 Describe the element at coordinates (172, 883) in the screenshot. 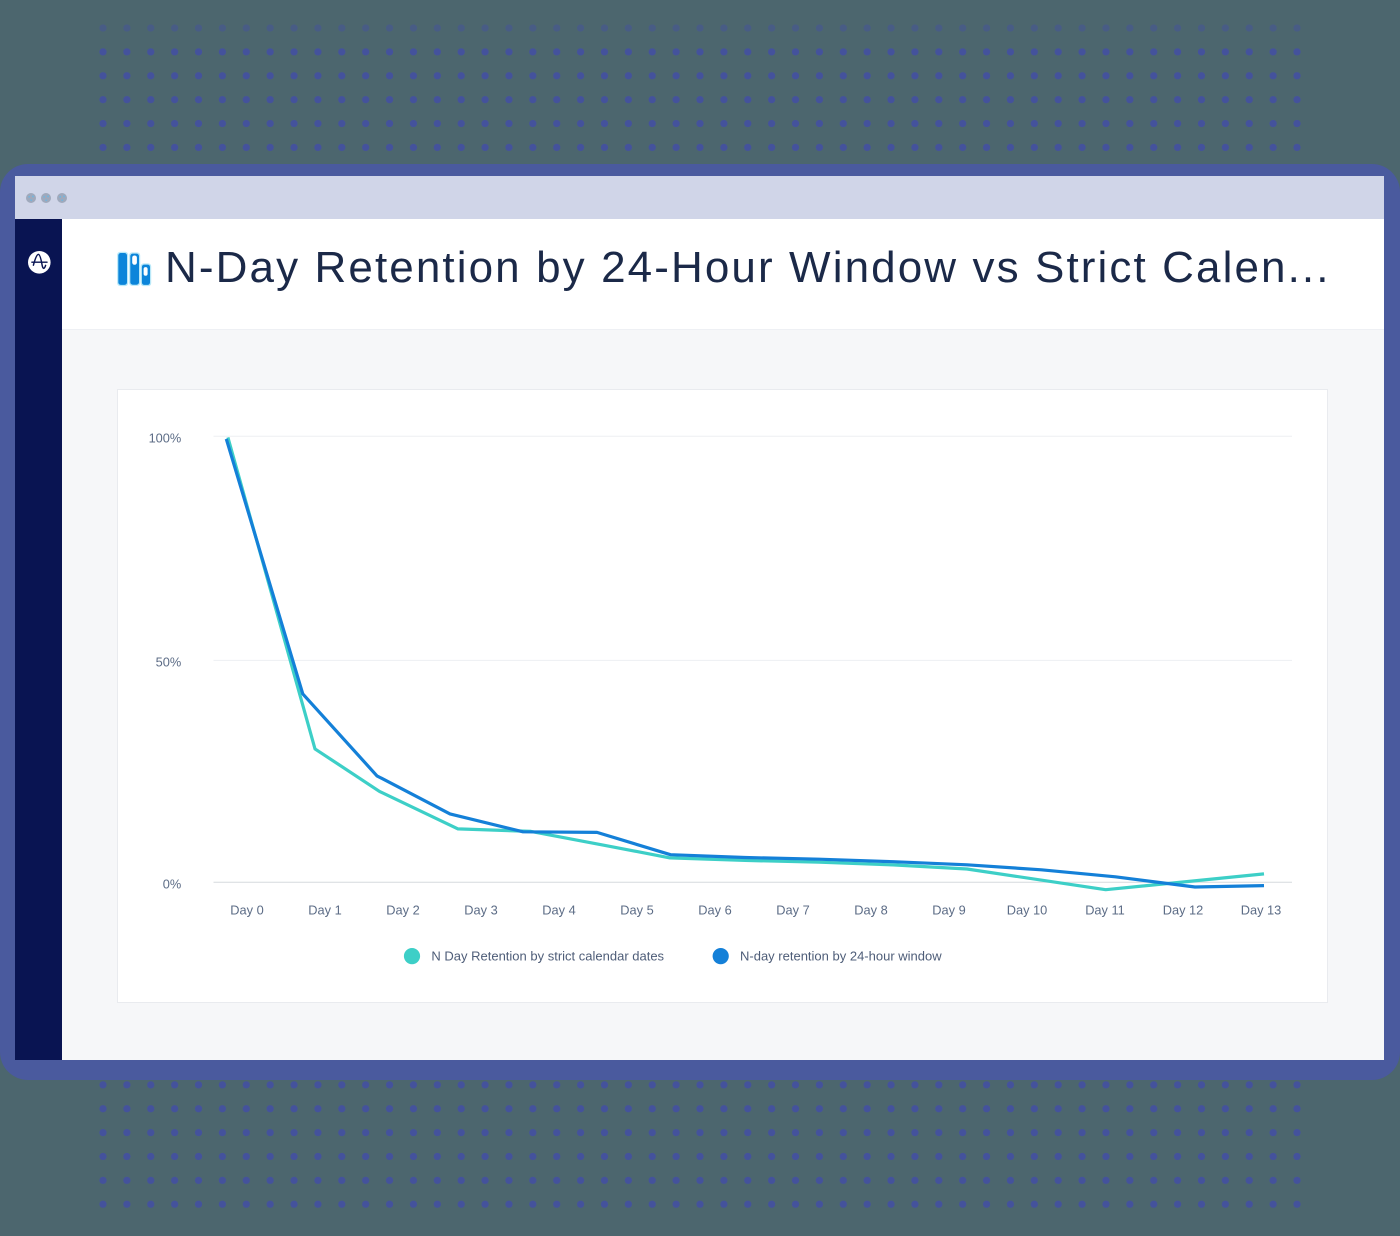

I see `svg-text: 0%` at that location.